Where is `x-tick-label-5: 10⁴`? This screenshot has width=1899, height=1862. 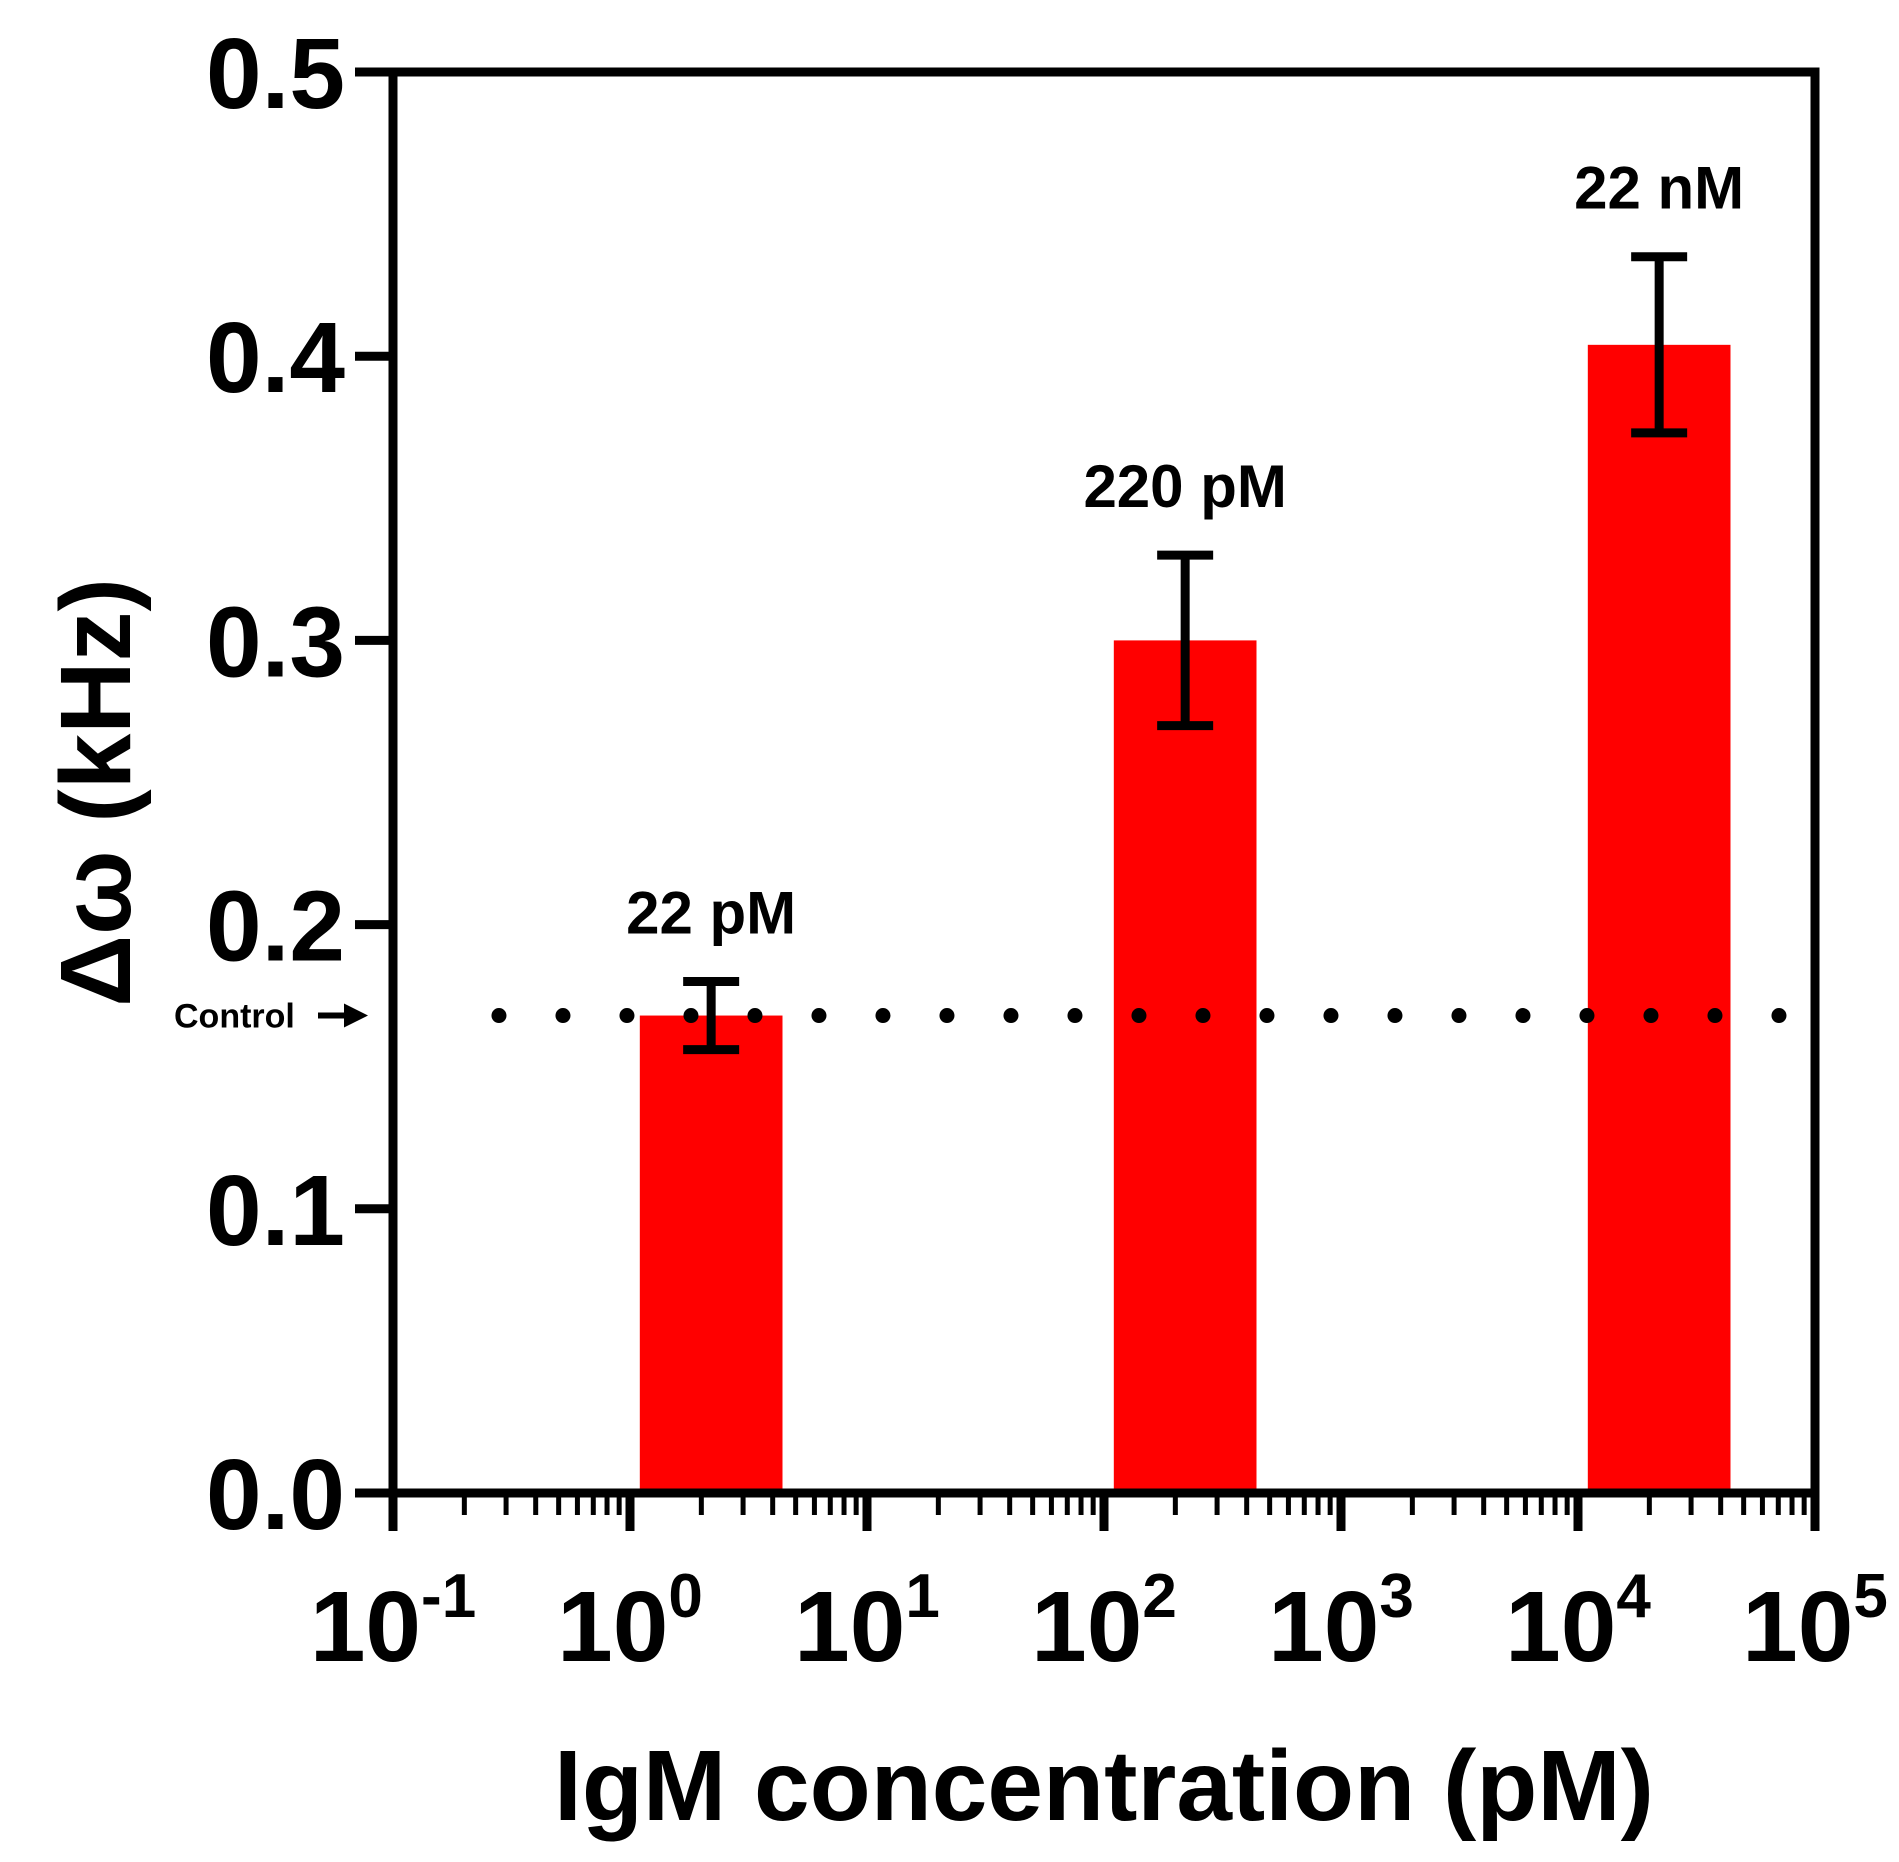 x-tick-label-5: 10⁴ is located at coordinates (1578, 1622).